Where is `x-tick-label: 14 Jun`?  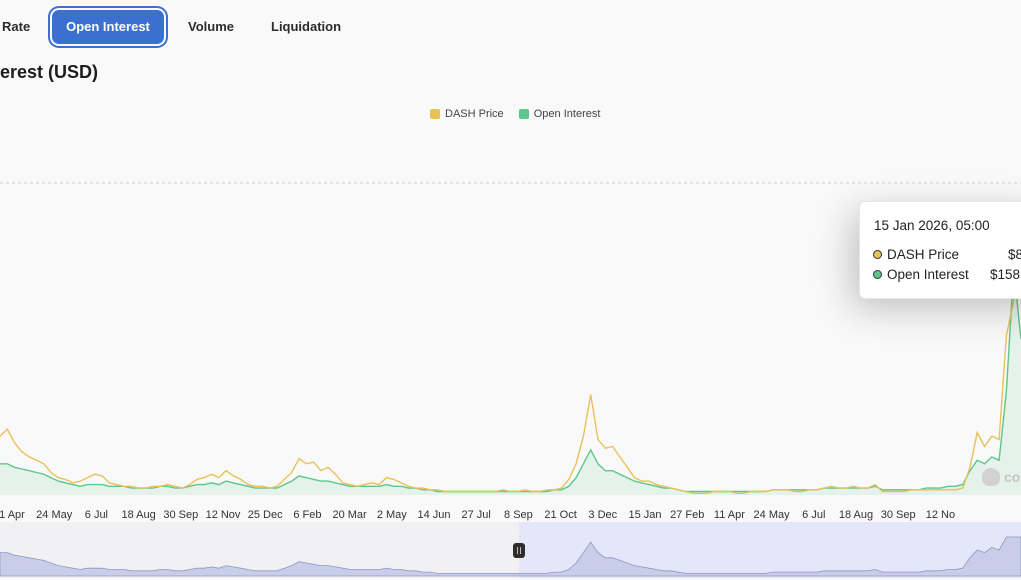
x-tick-label: 14 Jun is located at coordinates (434, 515).